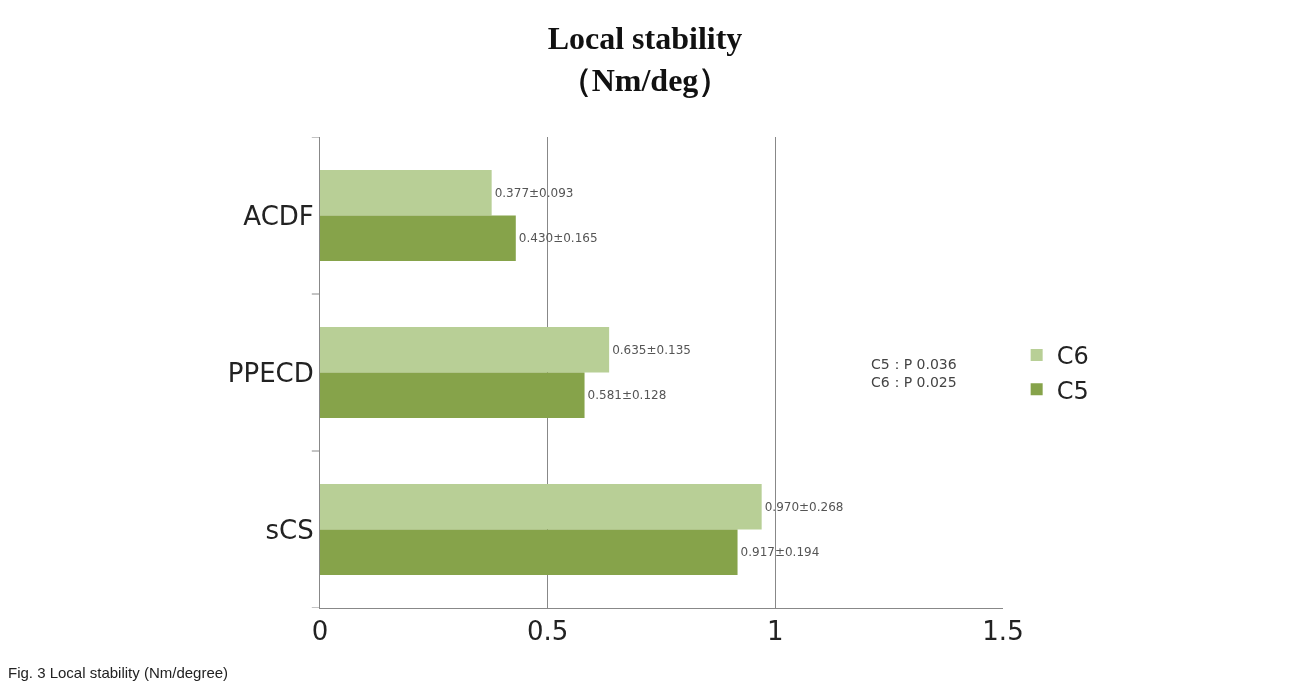 The height and width of the screenshot is (700, 1290). What do you see at coordinates (627, 395) in the screenshot?
I see `data-label: 0.581±0.128` at bounding box center [627, 395].